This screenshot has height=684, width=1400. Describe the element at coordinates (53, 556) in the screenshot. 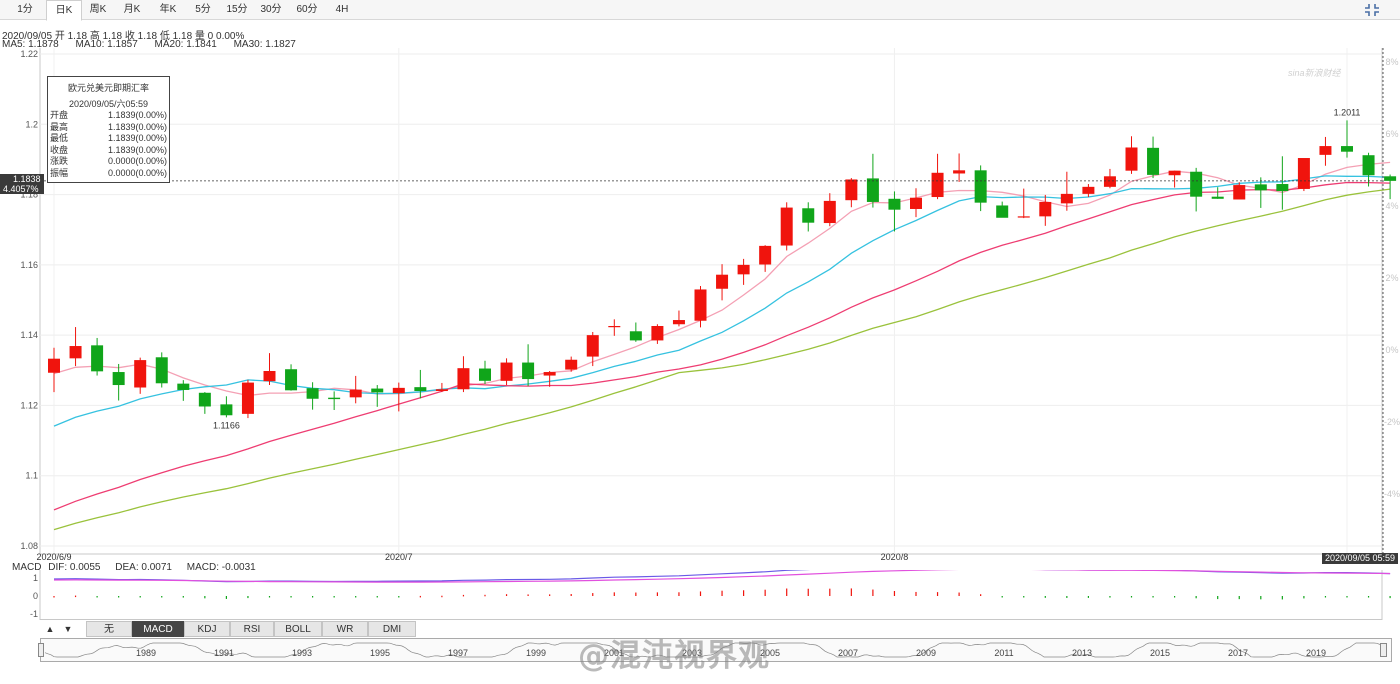

I see `x-tick-label: 2020/6/9` at that location.